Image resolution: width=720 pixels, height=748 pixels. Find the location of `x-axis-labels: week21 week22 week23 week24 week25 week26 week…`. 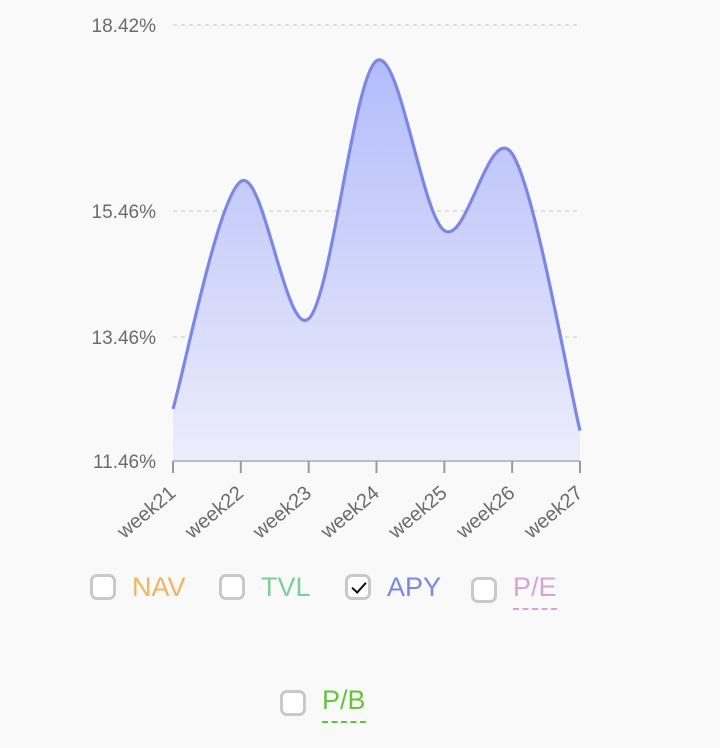

x-axis-labels: week21 week22 week23 week24 week25 week26 week… is located at coordinates (349, 513).